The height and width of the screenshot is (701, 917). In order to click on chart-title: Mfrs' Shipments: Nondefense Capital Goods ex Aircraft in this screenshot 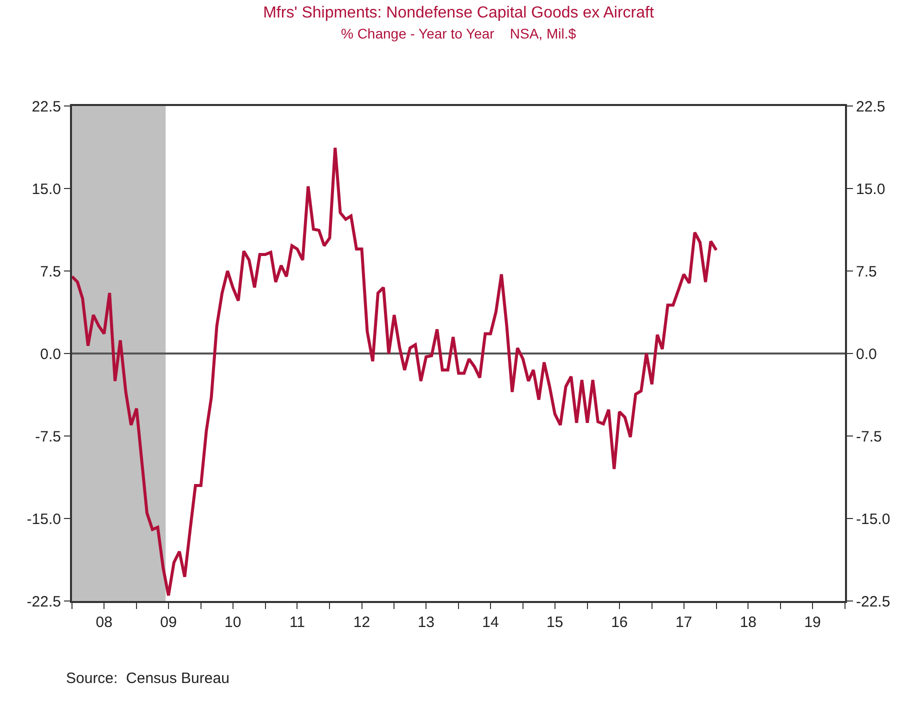, I will do `click(458, 13)`.